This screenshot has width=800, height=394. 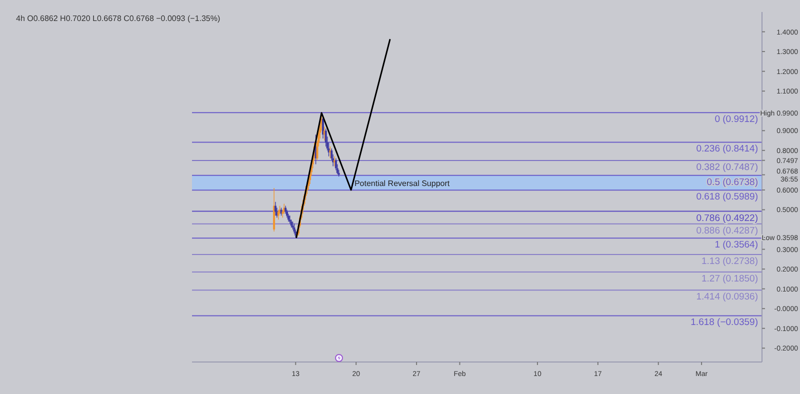 What do you see at coordinates (727, 149) in the screenshot?
I see `ref-line-label: 0.236 (0.8414)` at bounding box center [727, 149].